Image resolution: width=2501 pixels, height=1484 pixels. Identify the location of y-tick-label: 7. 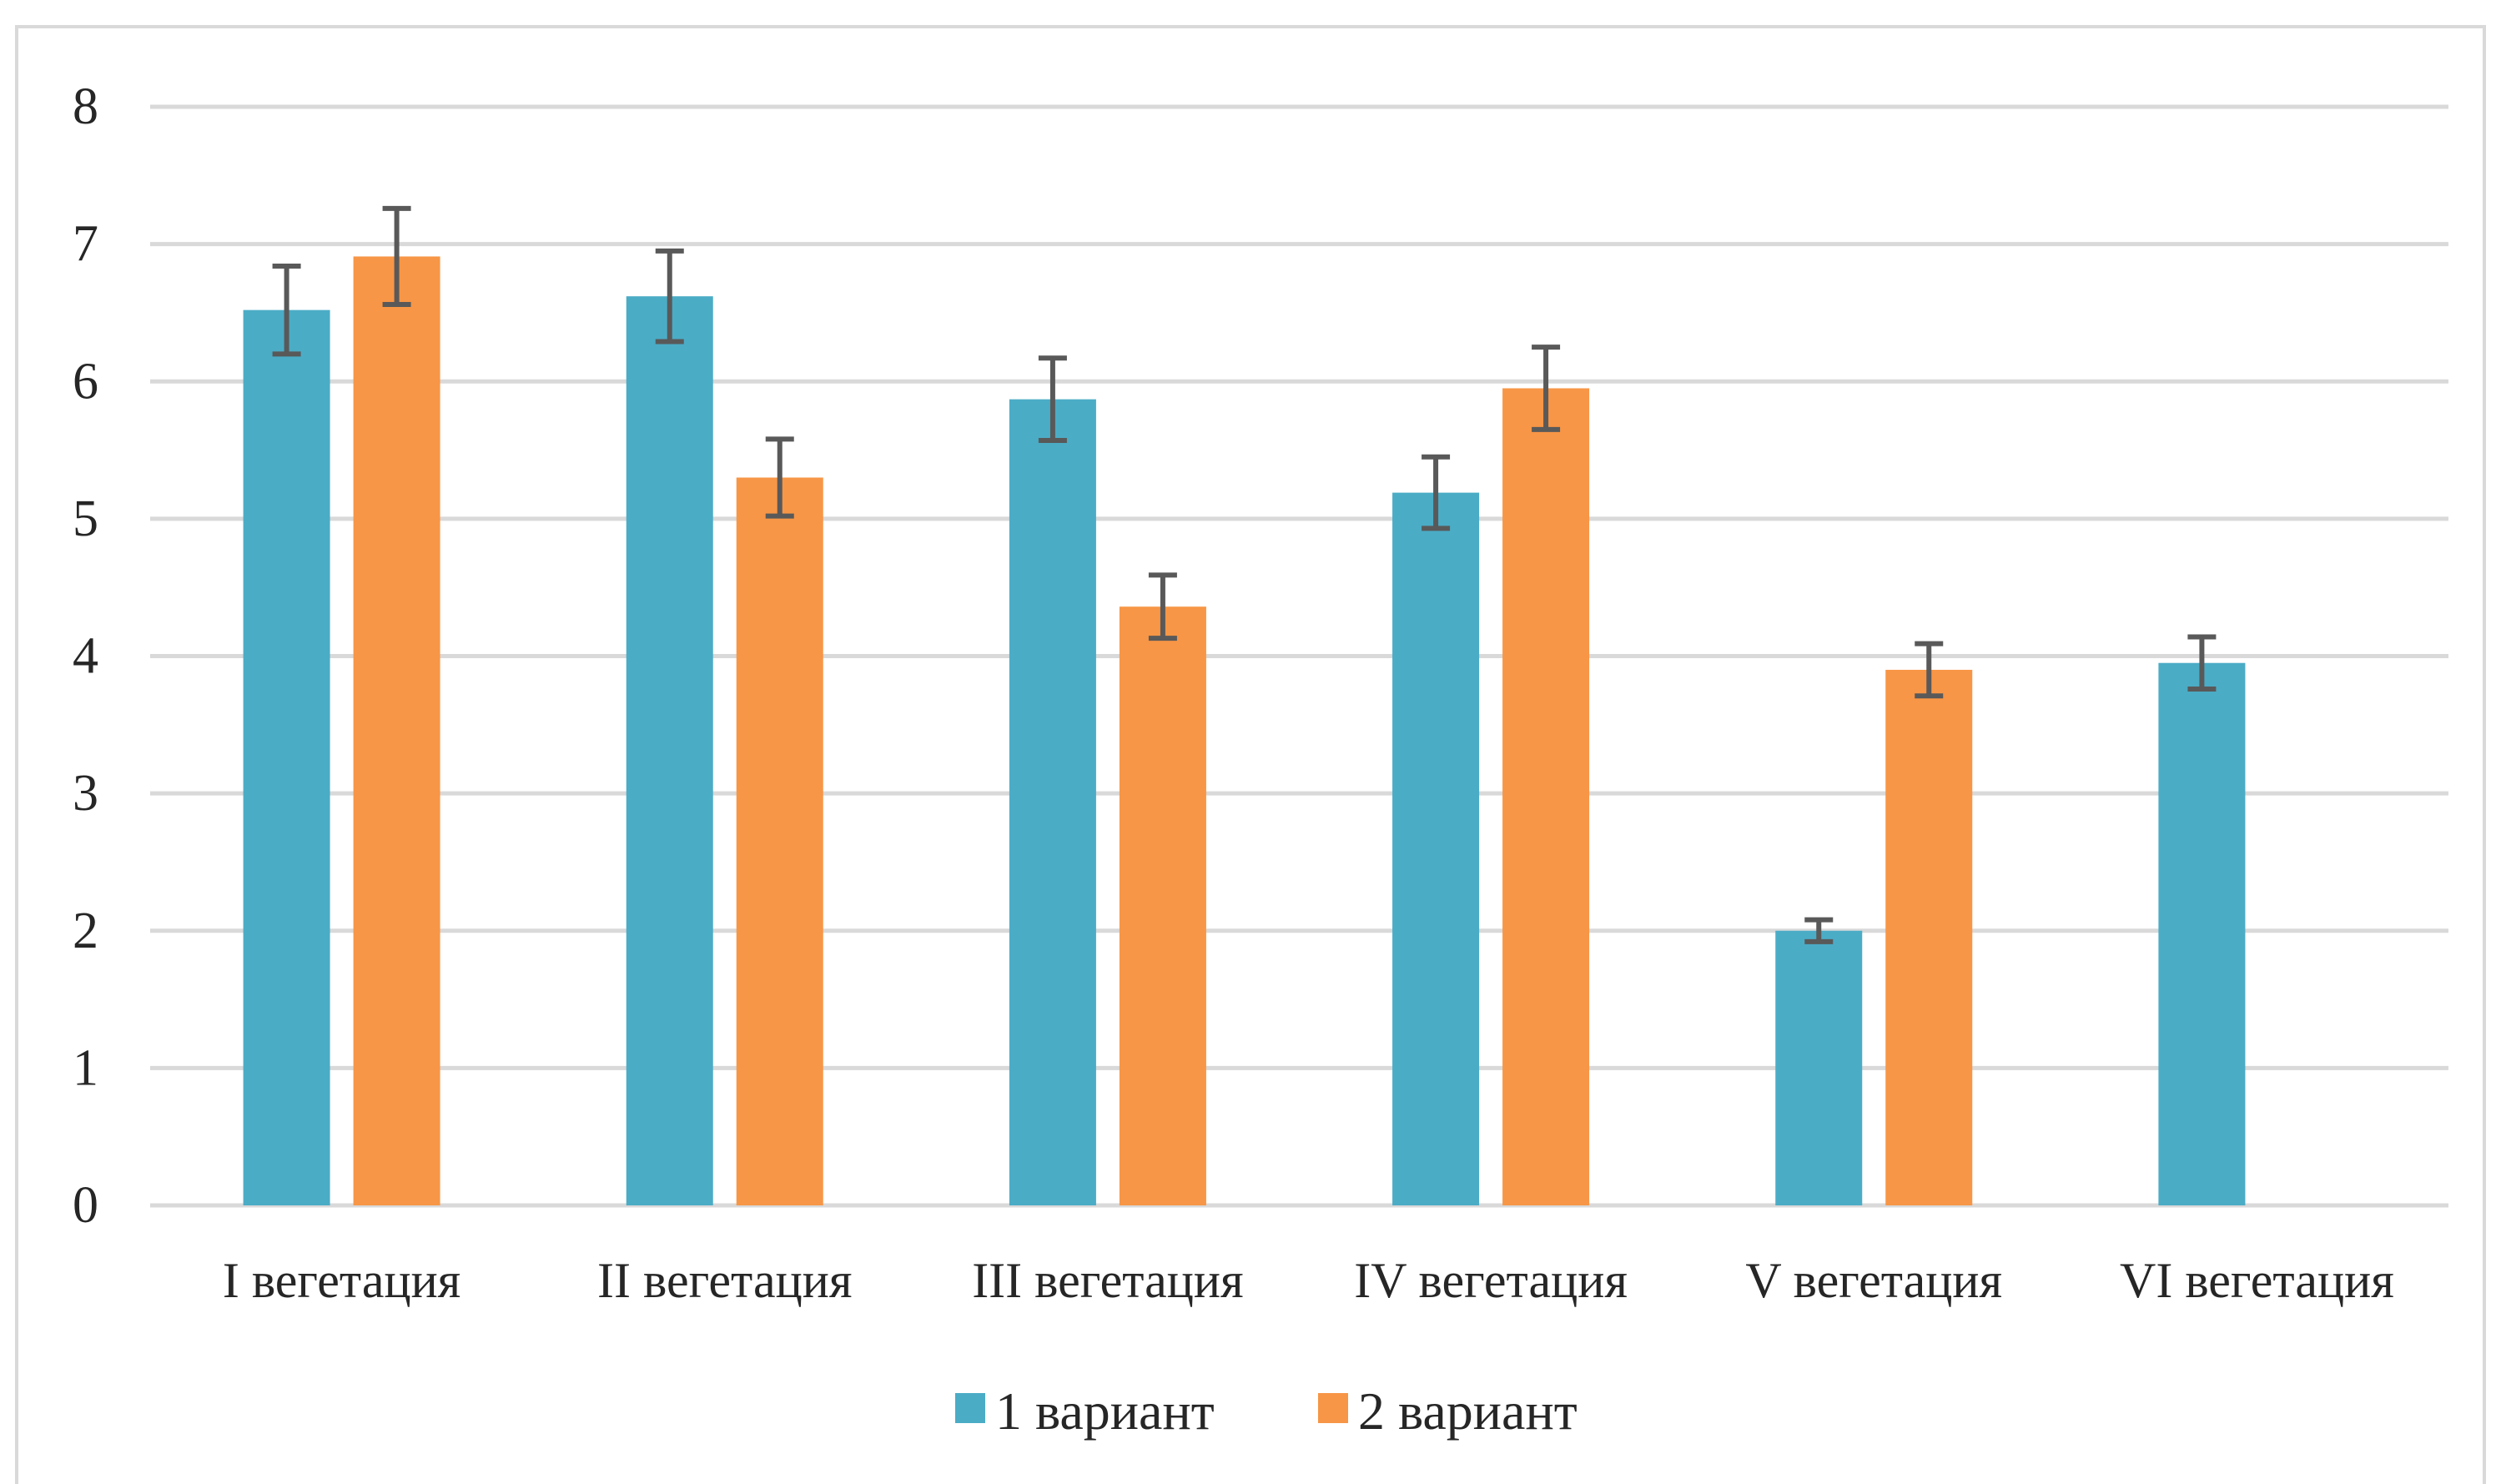
(85, 245).